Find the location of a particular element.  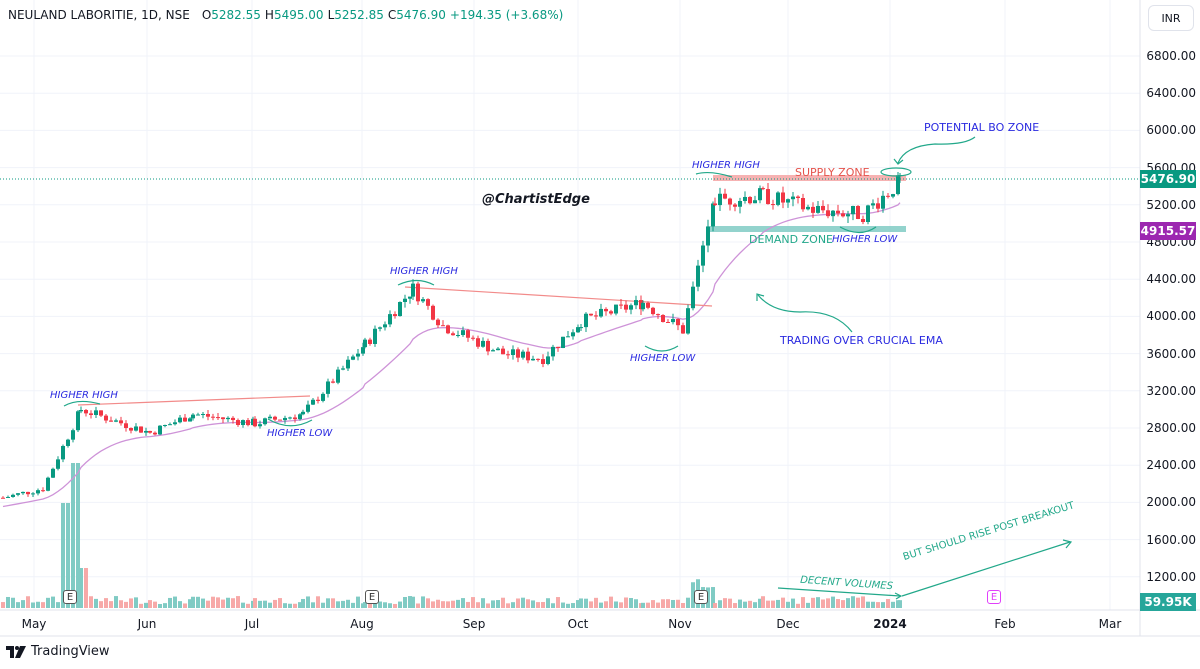

price-axis-tick: 5200.00 is located at coordinates (1171, 204).